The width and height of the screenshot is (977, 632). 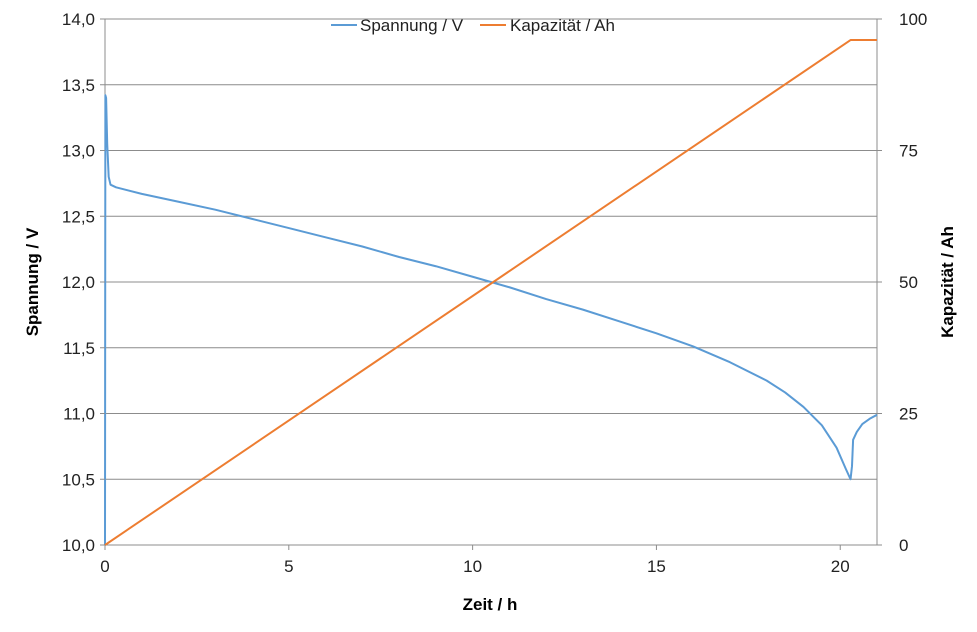 What do you see at coordinates (78, 216) in the screenshot?
I see `y-tick-label-5: 12,5` at bounding box center [78, 216].